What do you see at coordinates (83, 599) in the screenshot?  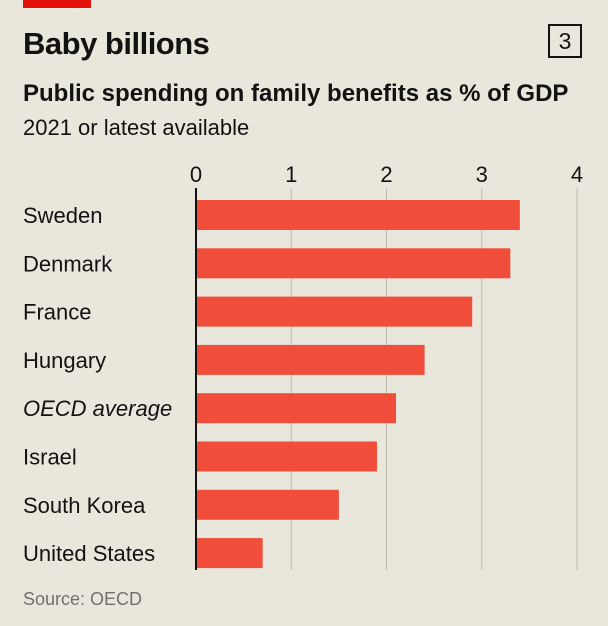 I see `source-note: Source: OECD` at bounding box center [83, 599].